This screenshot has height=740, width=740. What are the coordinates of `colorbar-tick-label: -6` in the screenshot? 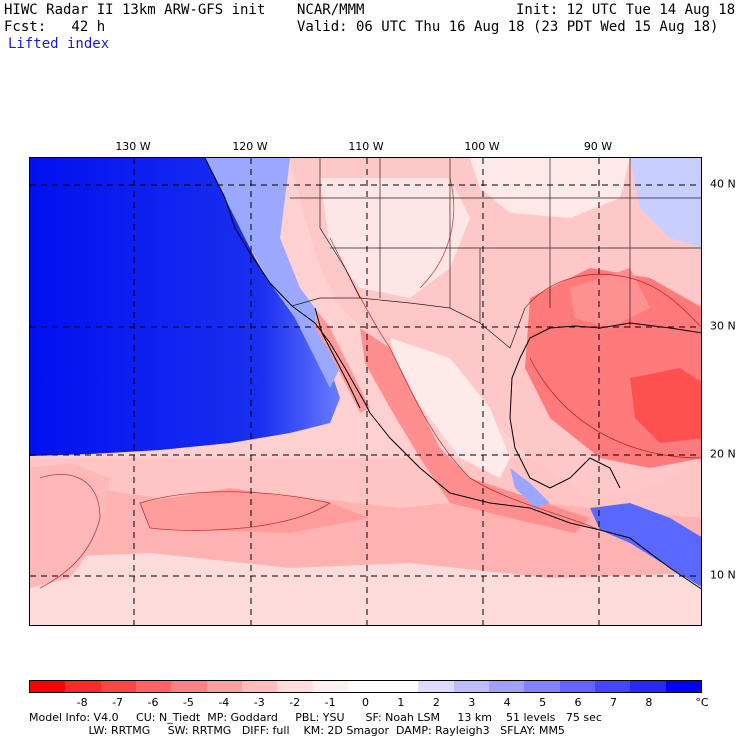 It's located at (153, 702).